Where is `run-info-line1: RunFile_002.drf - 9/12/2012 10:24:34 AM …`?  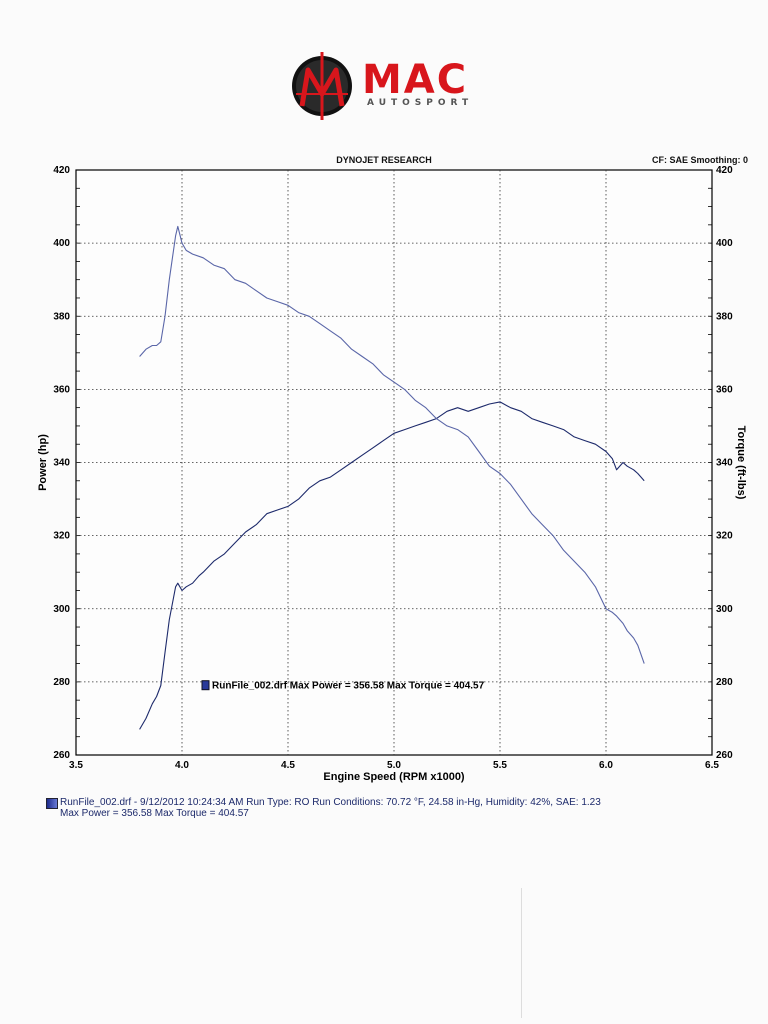
run-info-line1: RunFile_002.drf - 9/12/2012 10:24:34 AM … is located at coordinates (330, 802).